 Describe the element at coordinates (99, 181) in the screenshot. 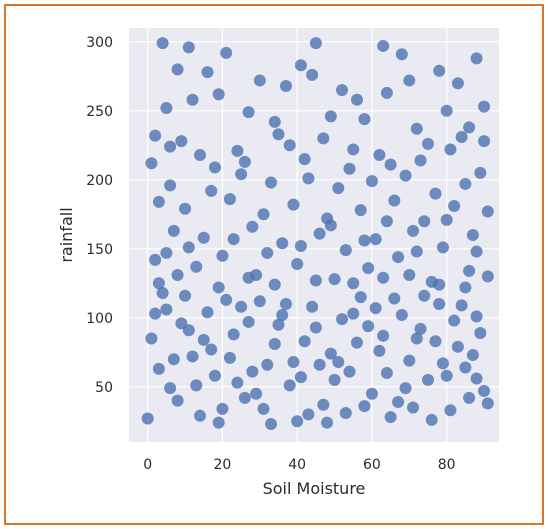

I see `y-tick-label: 200` at that location.